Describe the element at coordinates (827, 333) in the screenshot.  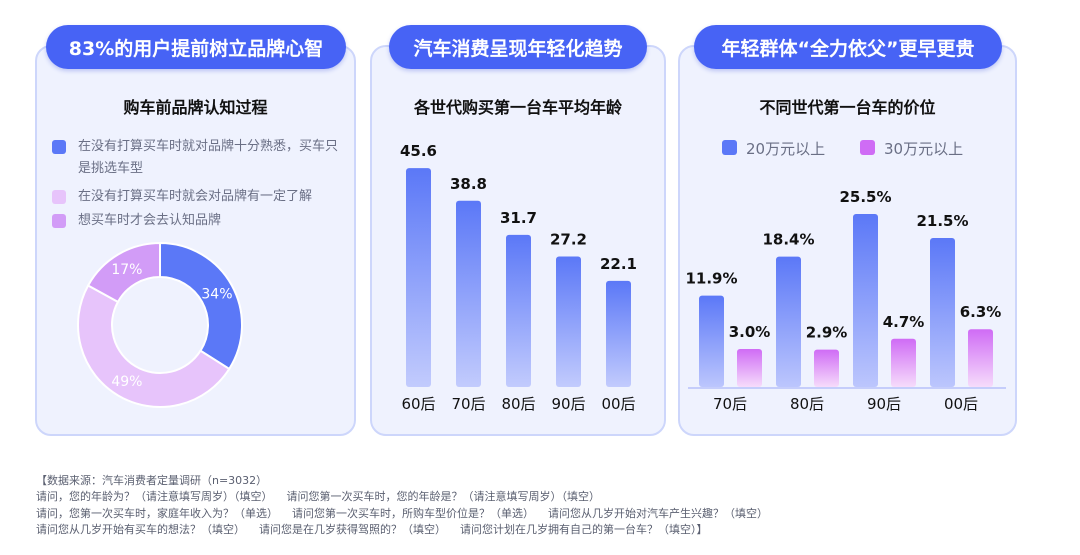
I see `bar-value-label: 2.9%` at that location.